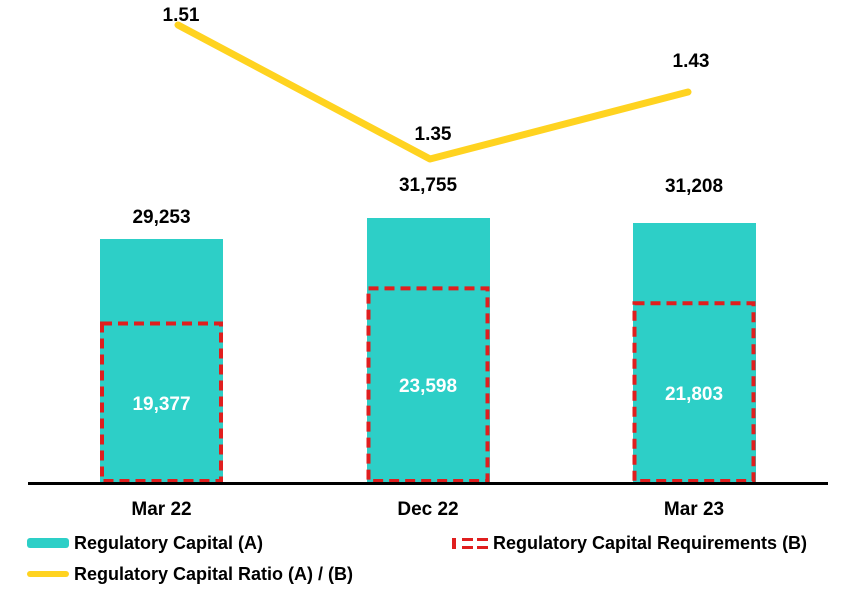 This screenshot has height=600, width=854. Describe the element at coordinates (214, 573) in the screenshot. I see `legend-label-capital-ratio: Regulatory Capital Ratio (A) / (B)` at that location.